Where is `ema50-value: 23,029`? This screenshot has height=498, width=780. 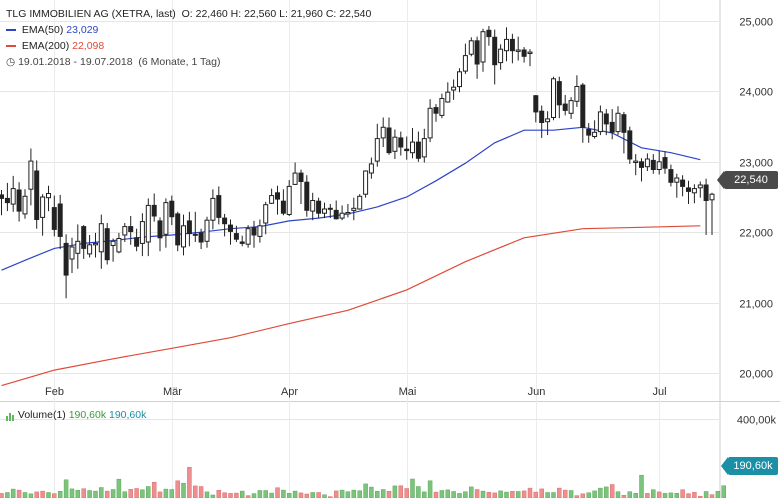 ema50-value: 23,029 is located at coordinates (82, 30).